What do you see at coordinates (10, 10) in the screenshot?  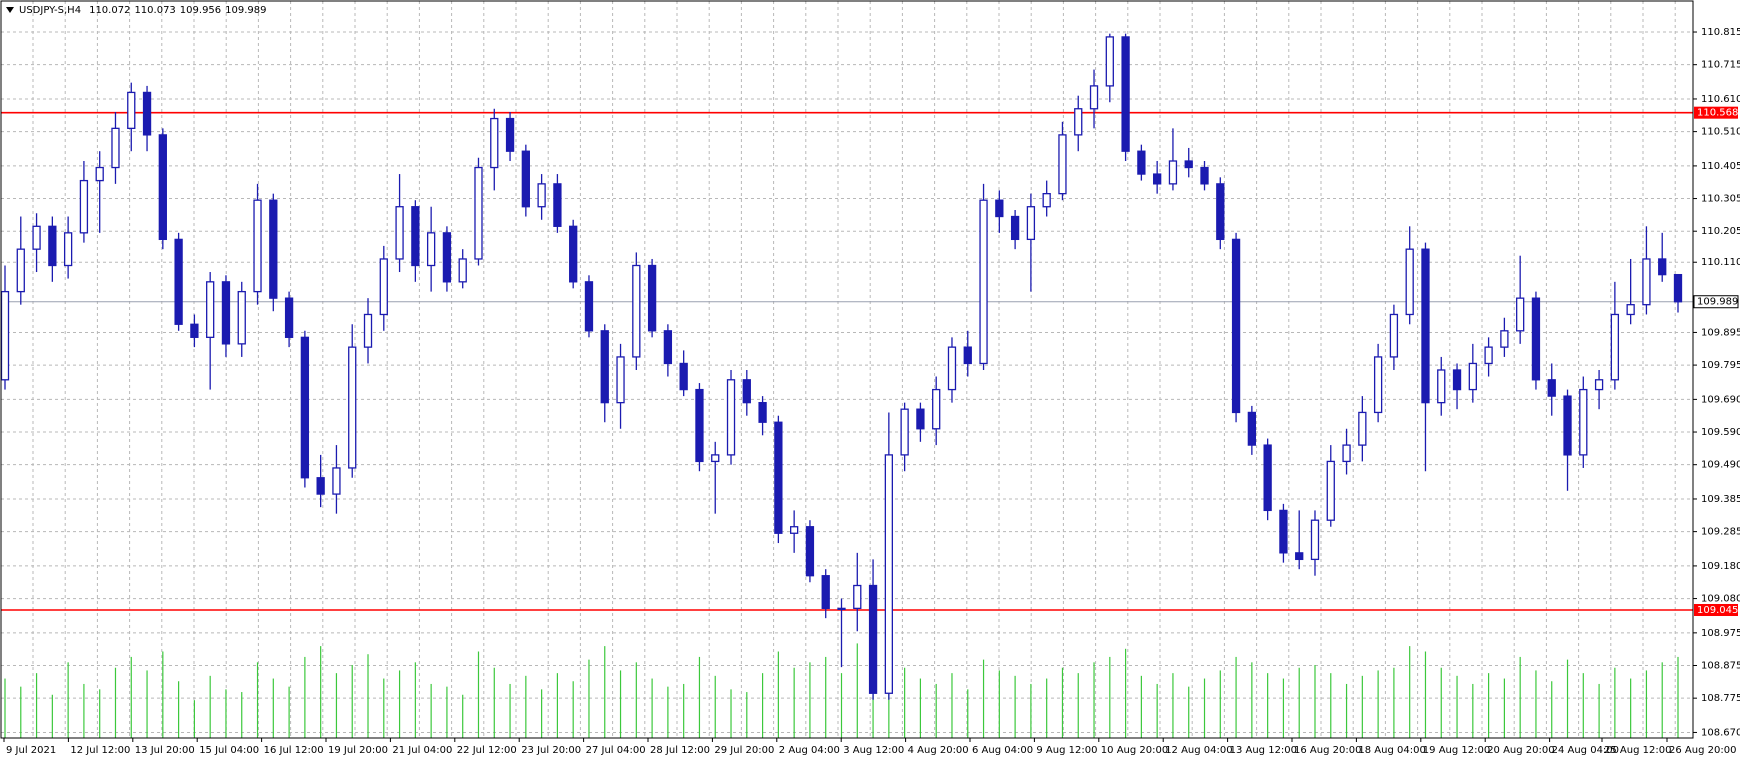 I see `menu-triangle` at bounding box center [10, 10].